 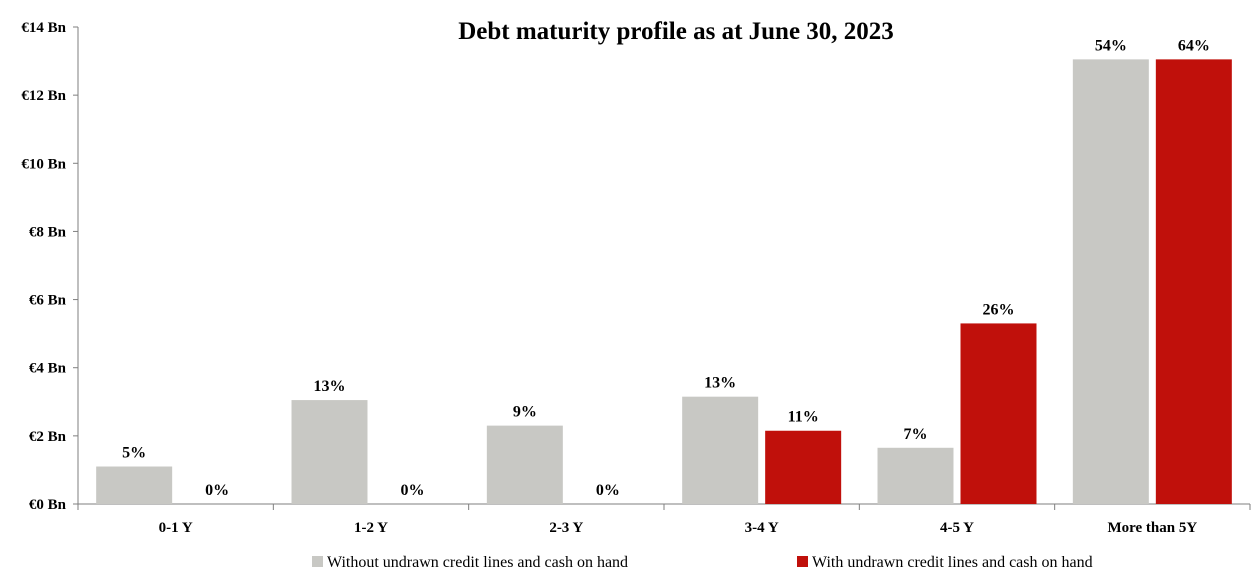 I want to click on x-tick-label: 0-1 Y, so click(x=176, y=528).